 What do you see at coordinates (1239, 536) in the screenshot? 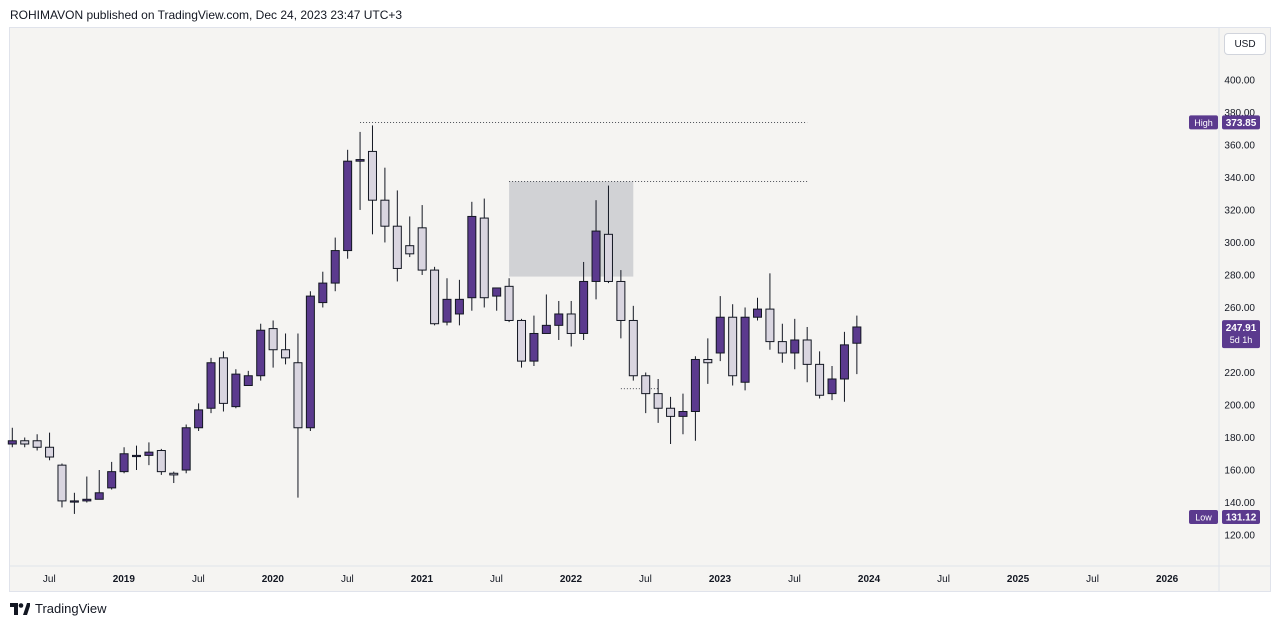
I see `y-tick-label: 120.00` at bounding box center [1239, 536].